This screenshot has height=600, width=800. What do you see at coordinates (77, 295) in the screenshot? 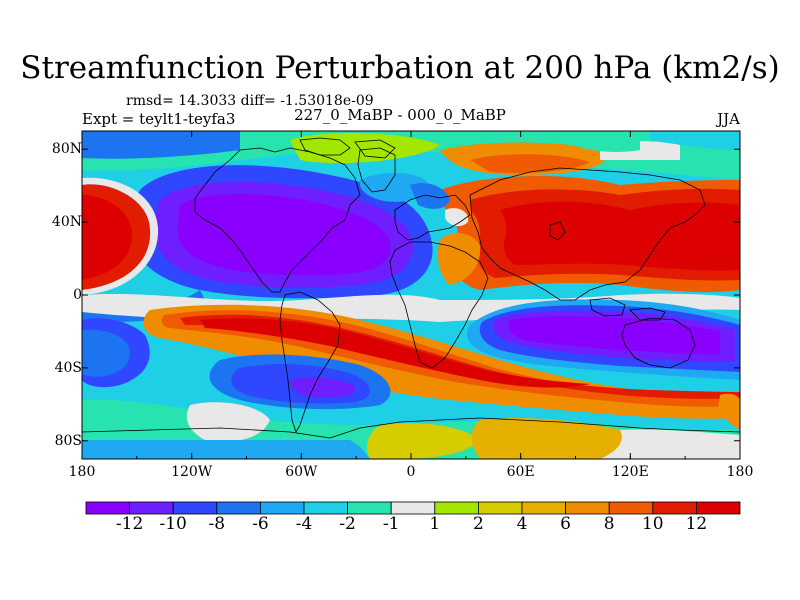
I see `y-tick-label: 0` at bounding box center [77, 295].